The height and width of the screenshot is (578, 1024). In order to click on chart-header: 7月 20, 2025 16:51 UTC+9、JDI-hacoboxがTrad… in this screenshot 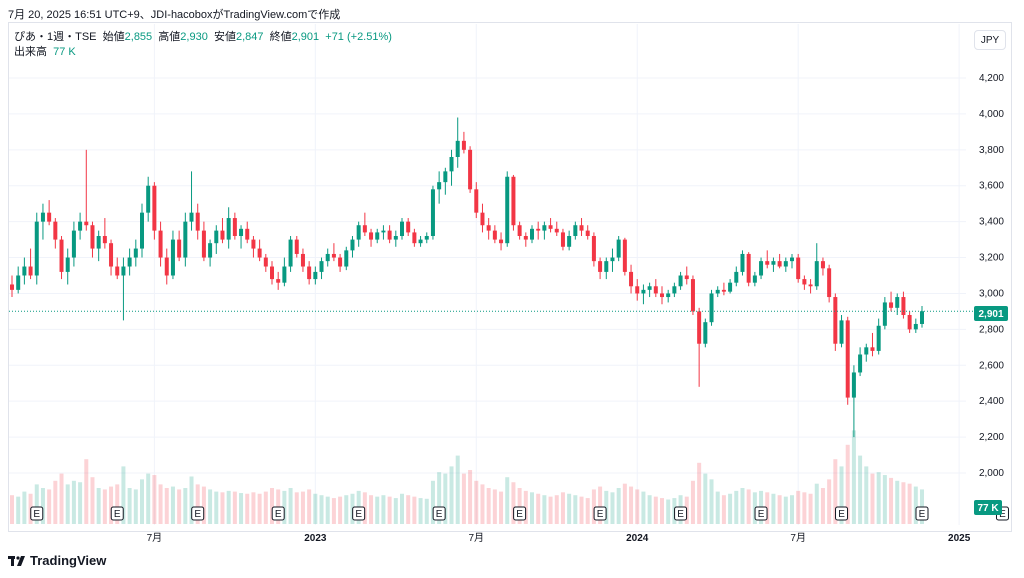, I will do `click(174, 15)`.